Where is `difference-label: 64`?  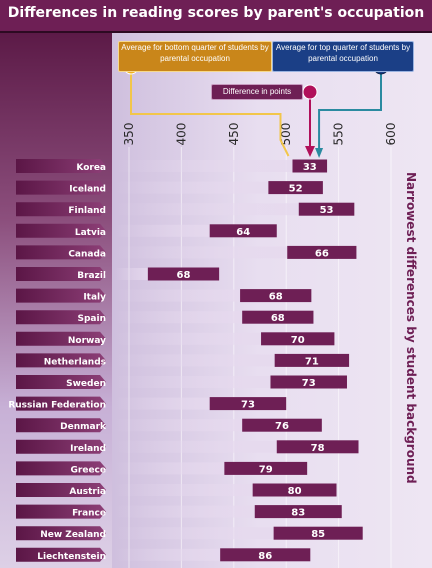 difference-label: 64 is located at coordinates (243, 232).